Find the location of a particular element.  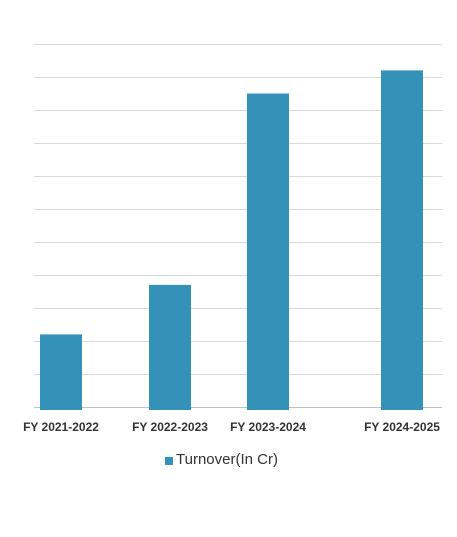

x-tick-label: FY 2022-2023 is located at coordinates (170, 427).